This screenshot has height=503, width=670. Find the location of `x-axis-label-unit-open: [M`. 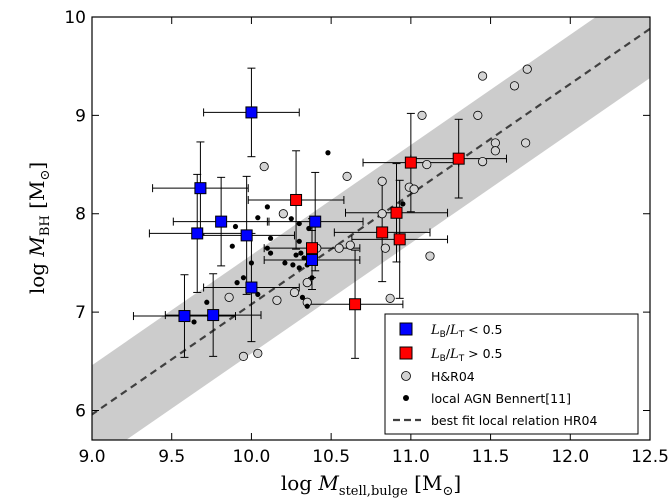

x-axis-label-unit-open: [M is located at coordinates (428, 483).